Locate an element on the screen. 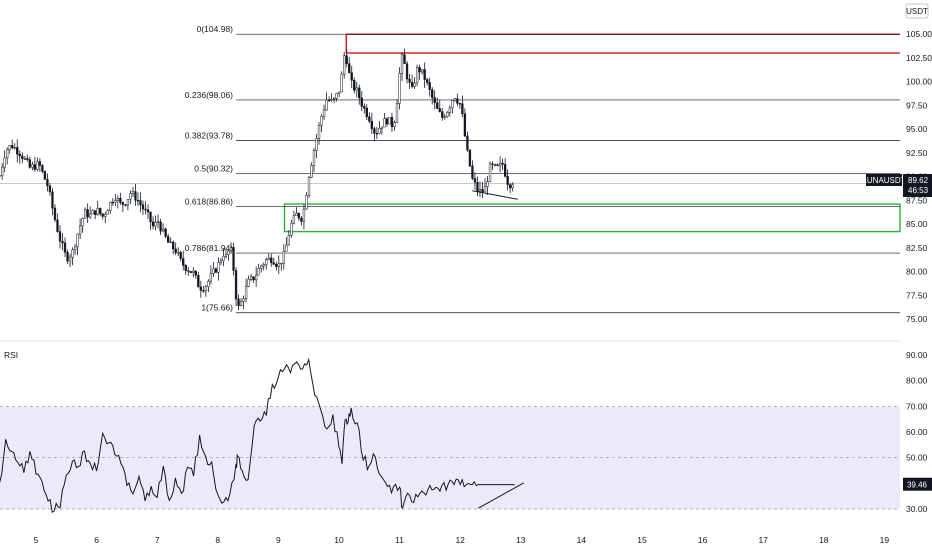 This screenshot has width=932, height=550. support-zone is located at coordinates (592, 218).